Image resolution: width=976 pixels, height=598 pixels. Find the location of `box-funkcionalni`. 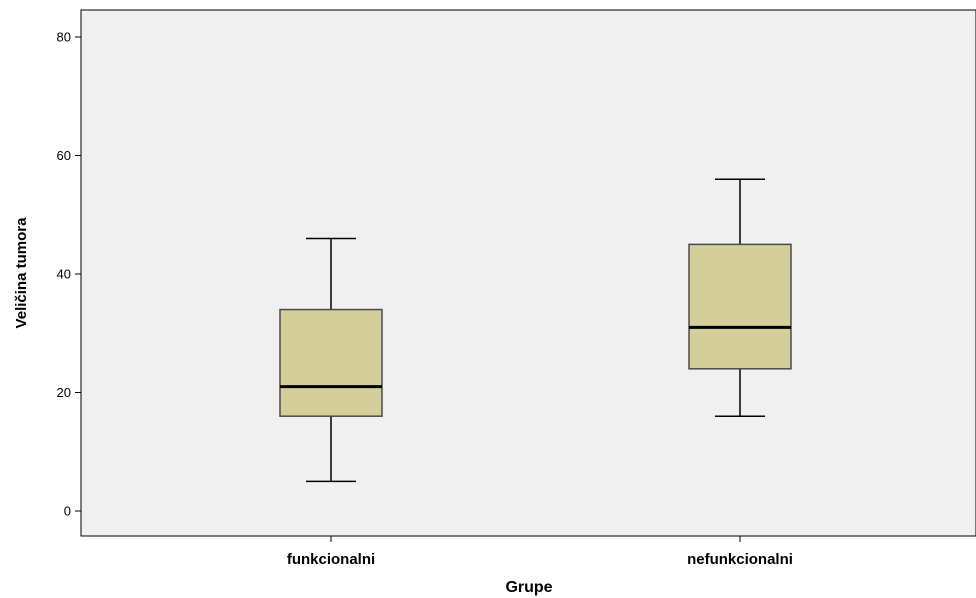

box-funkcionalni is located at coordinates (331, 360).